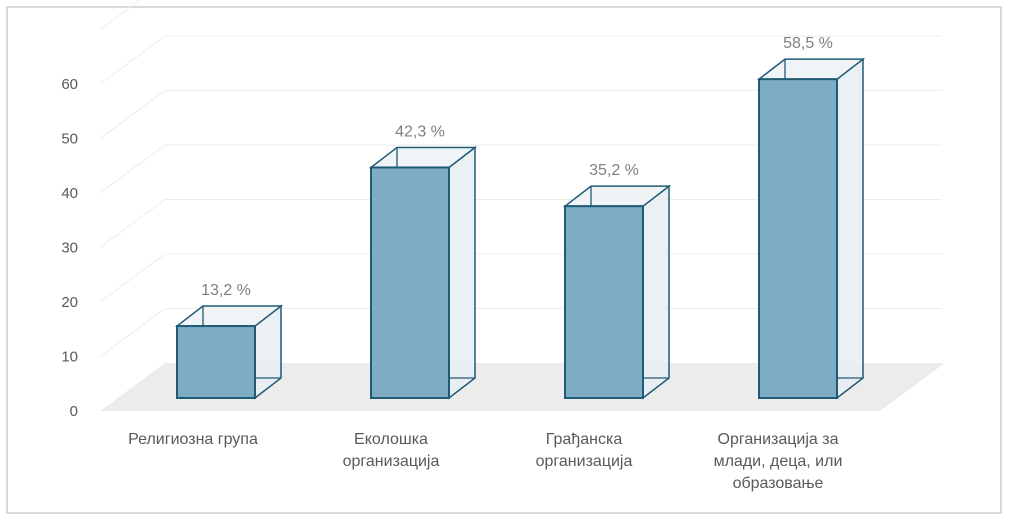  Describe the element at coordinates (74, 411) in the screenshot. I see `y-tick-label: 0` at that location.